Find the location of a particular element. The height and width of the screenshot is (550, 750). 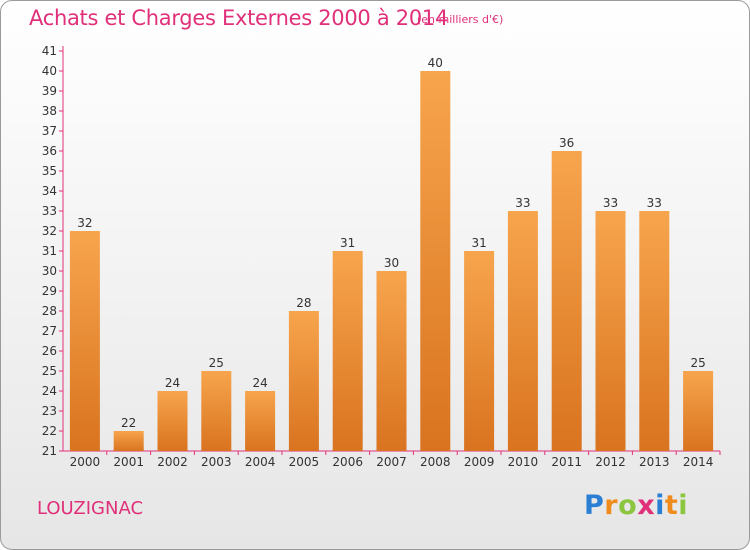

bar-2004 is located at coordinates (260, 421).